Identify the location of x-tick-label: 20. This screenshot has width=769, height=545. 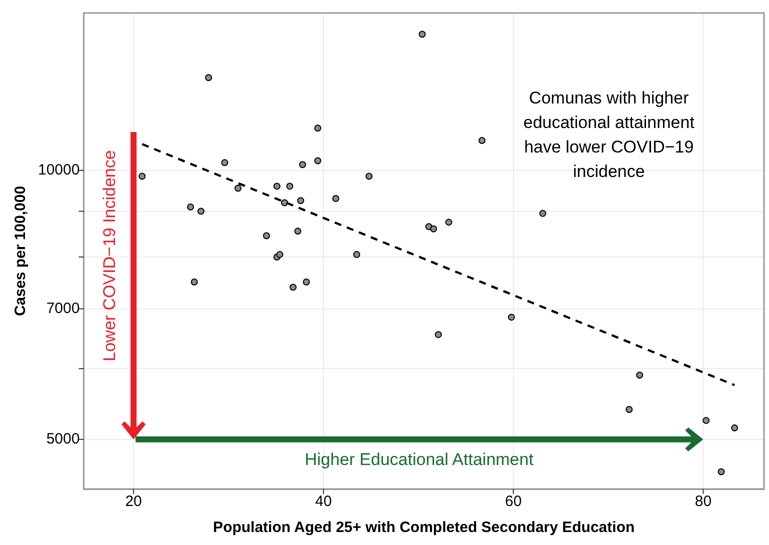
(133, 501).